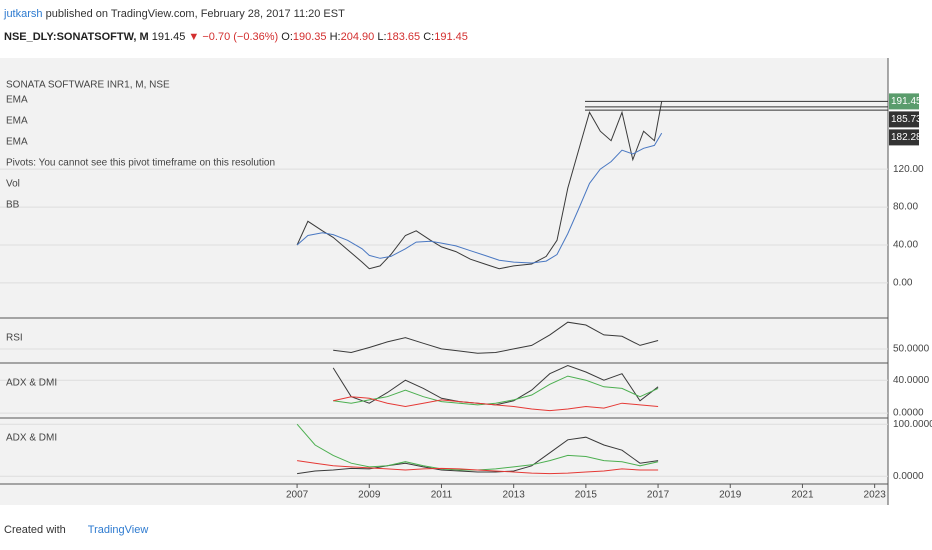 The width and height of the screenshot is (932, 550). What do you see at coordinates (382, 37) in the screenshot?
I see `low-label: L:` at bounding box center [382, 37].